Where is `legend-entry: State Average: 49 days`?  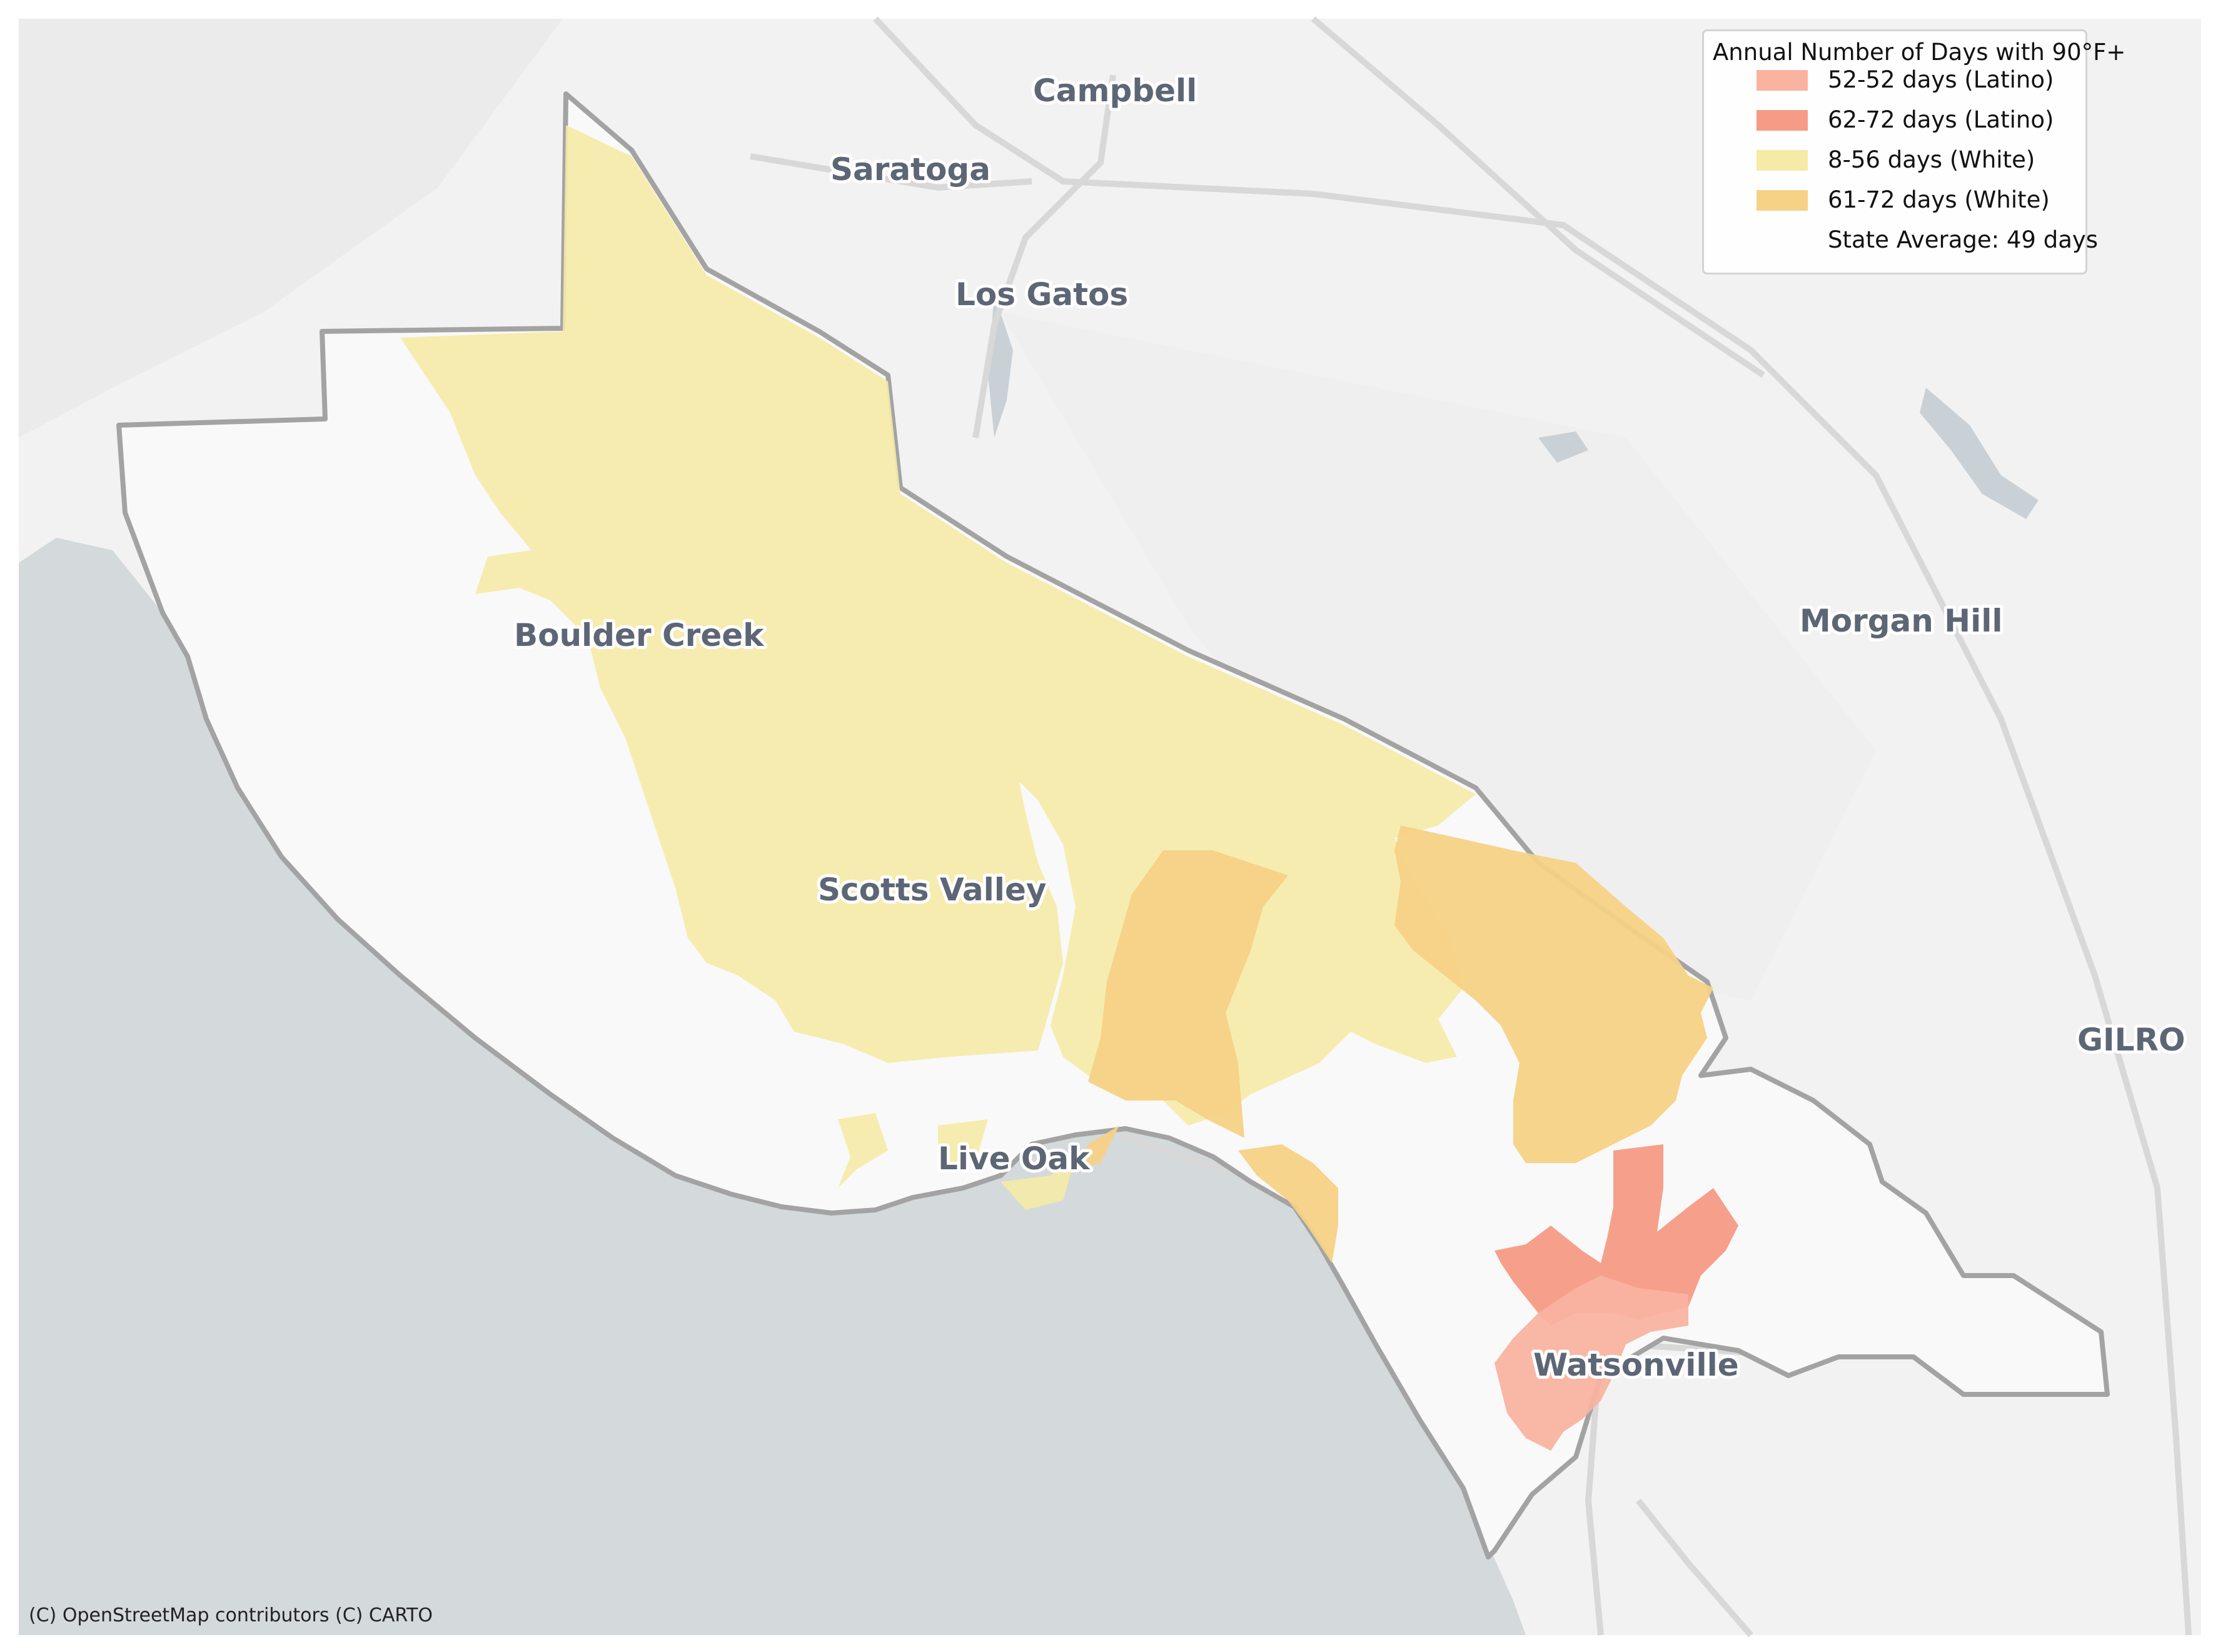 legend-entry: State Average: 49 days is located at coordinates (1901, 239).